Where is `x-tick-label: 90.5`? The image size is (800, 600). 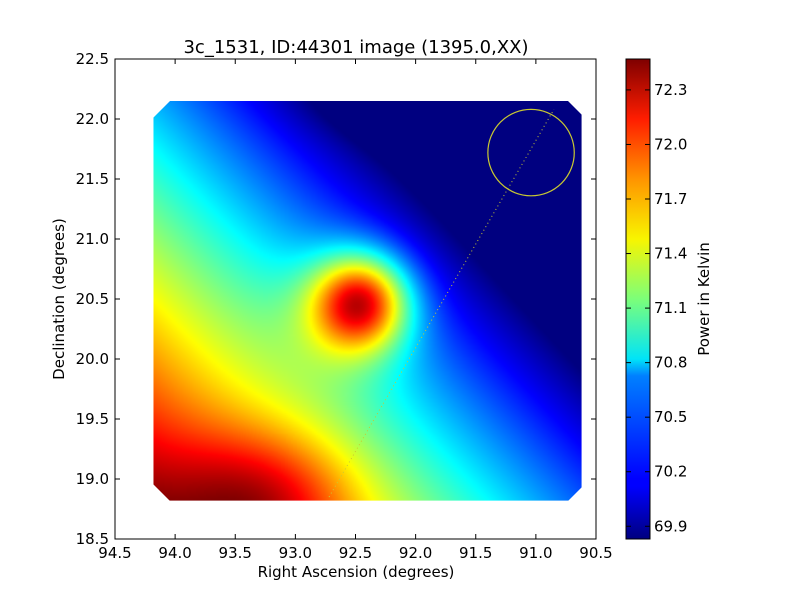
x-tick-label: 90.5 is located at coordinates (595, 553).